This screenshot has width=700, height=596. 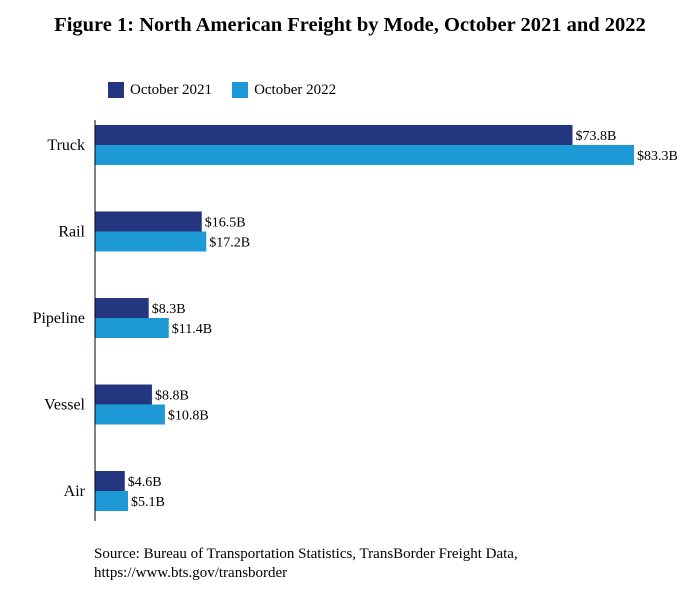 I want to click on legend-swatch-2022, so click(x=240, y=90).